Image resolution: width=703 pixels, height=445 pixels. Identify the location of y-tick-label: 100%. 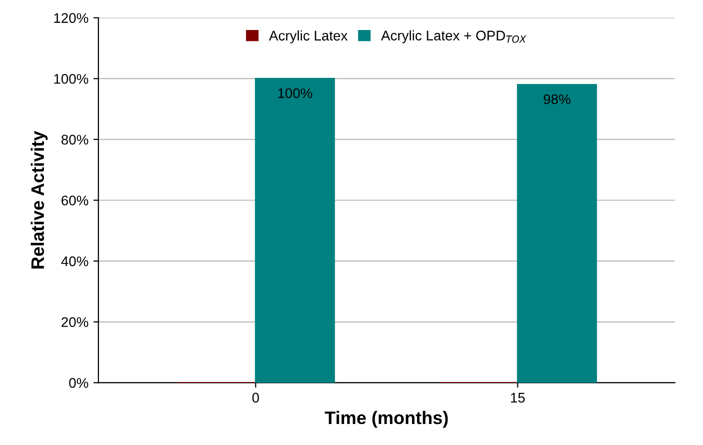
(71, 79).